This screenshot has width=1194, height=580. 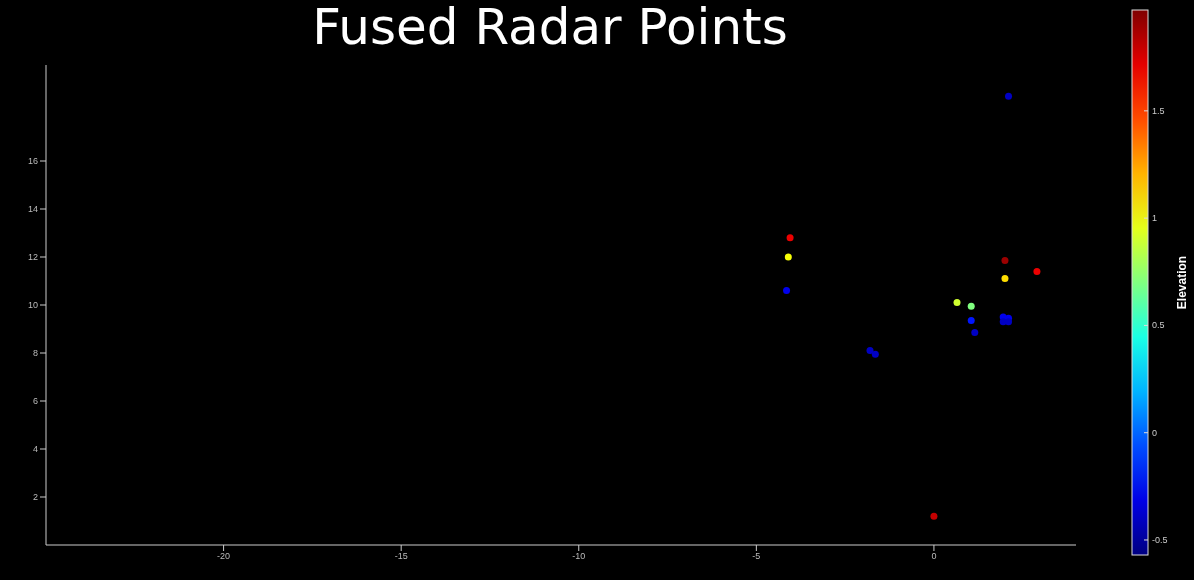 I want to click on y-tick-label: 8, so click(x=35, y=353).